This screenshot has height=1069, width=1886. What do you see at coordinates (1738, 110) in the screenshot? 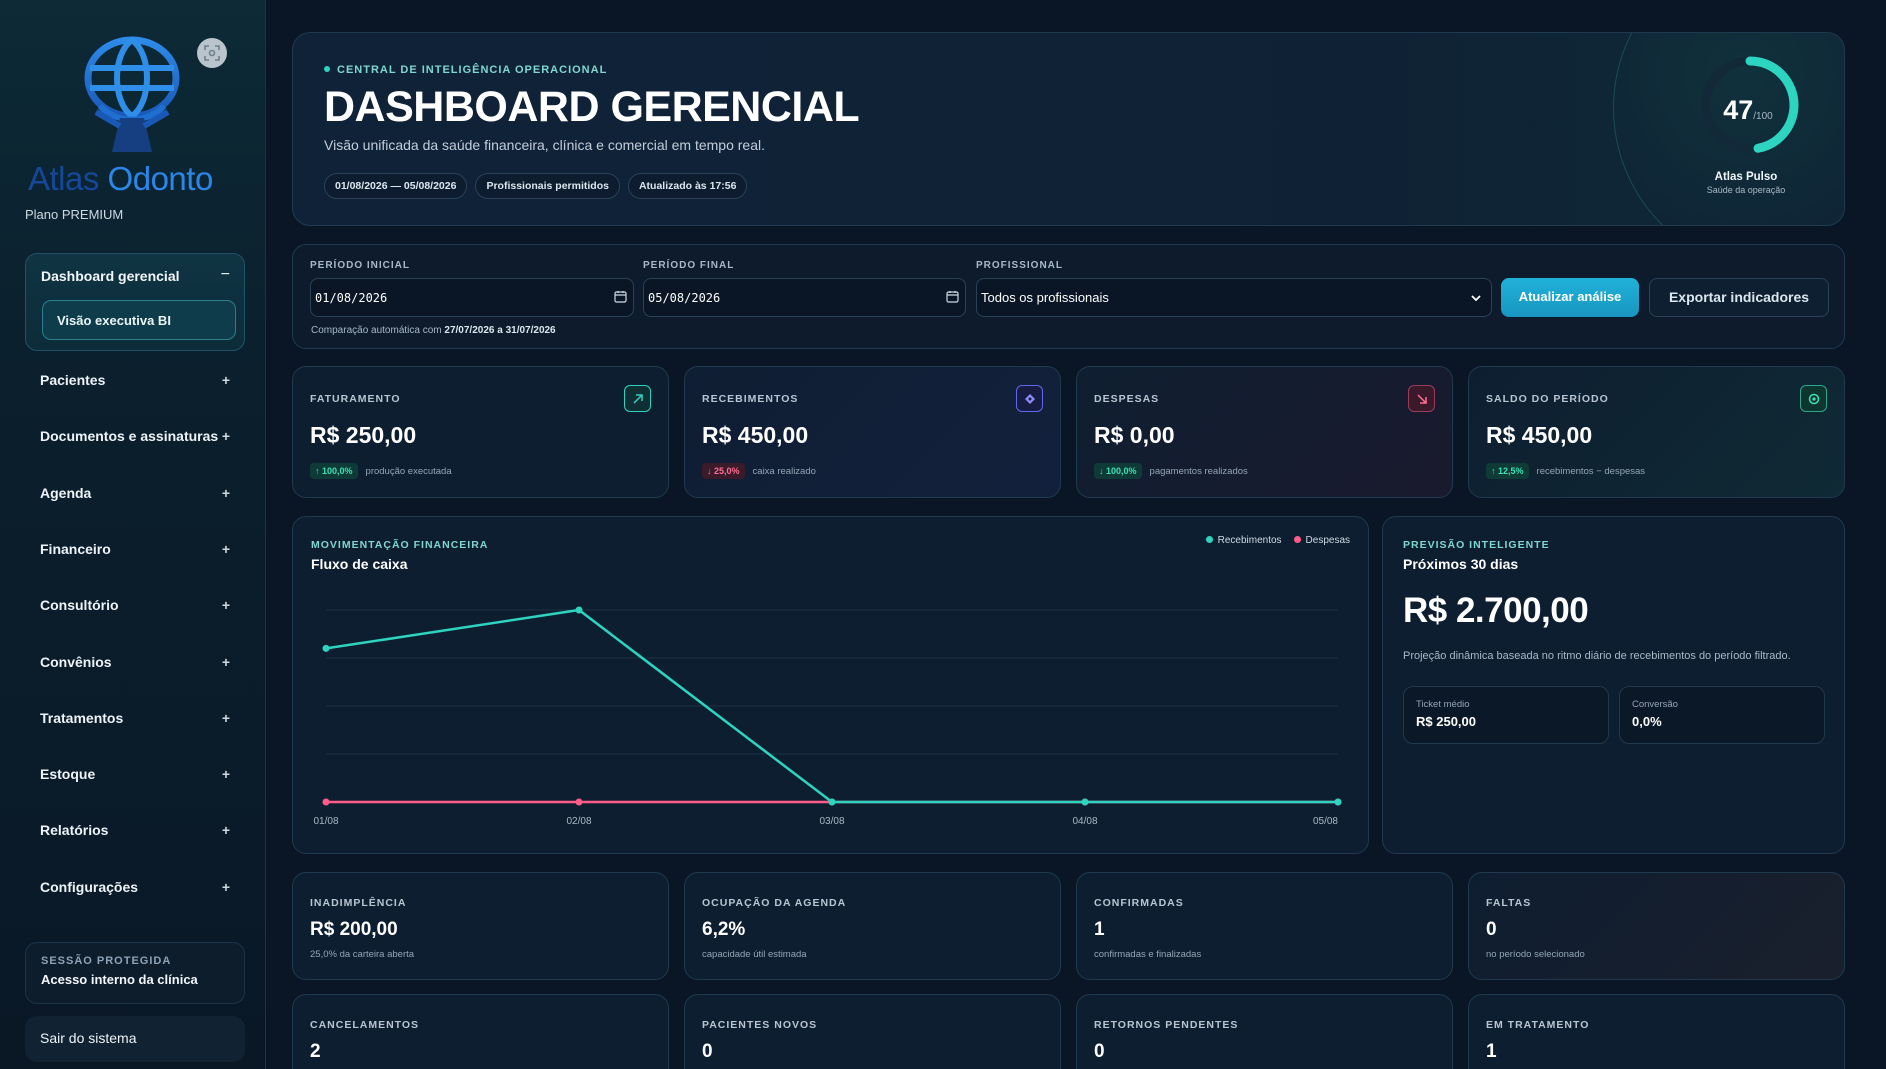
I see `pulse-score-value: 47` at bounding box center [1738, 110].